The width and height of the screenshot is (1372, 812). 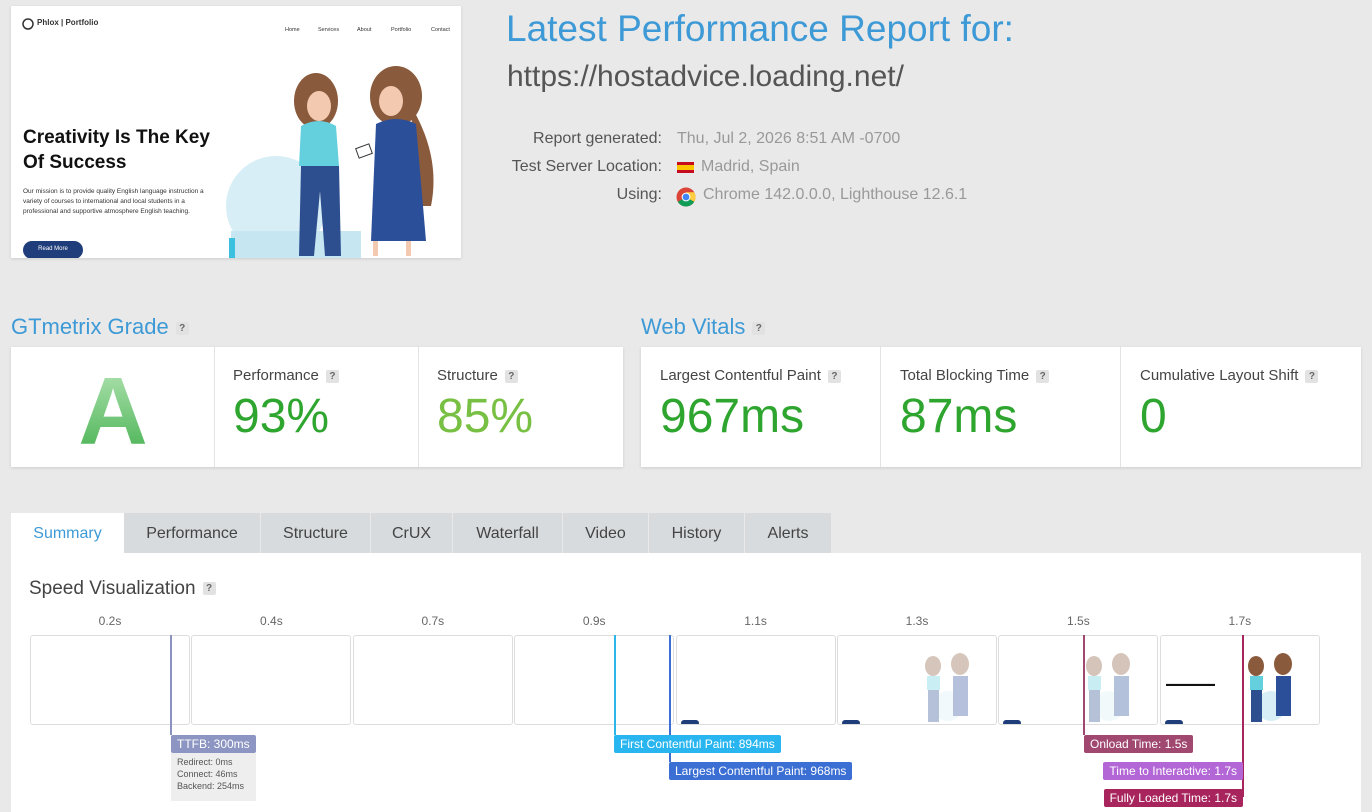 What do you see at coordinates (697, 533) in the screenshot?
I see `tab: History` at bounding box center [697, 533].